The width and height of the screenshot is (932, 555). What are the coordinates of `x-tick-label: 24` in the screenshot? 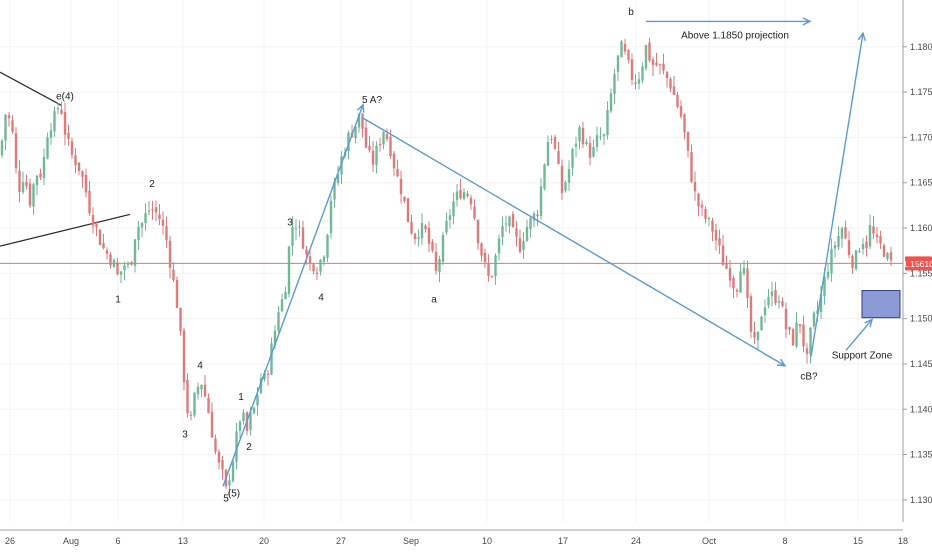 It's located at (636, 541).